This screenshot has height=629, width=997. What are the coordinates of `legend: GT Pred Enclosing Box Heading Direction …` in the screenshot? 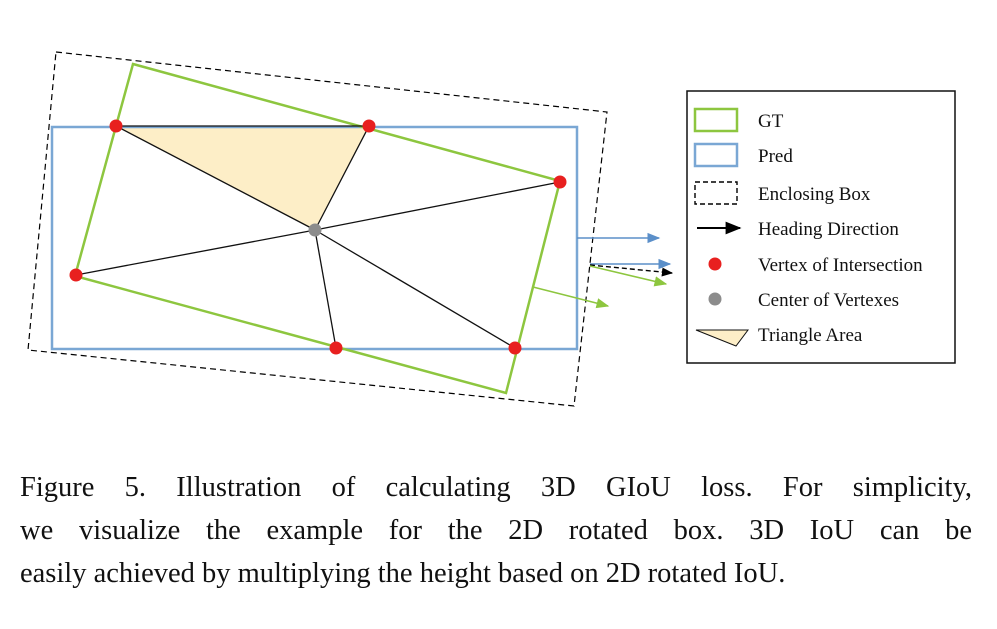 It's located at (821, 227).